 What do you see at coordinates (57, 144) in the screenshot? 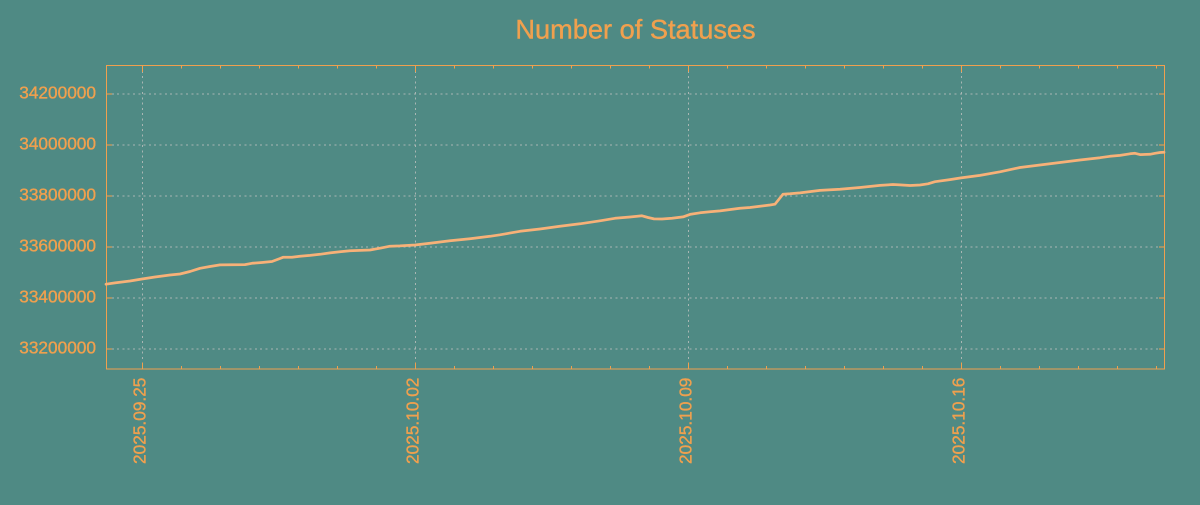
I see `svg-text: 34000000` at bounding box center [57, 144].